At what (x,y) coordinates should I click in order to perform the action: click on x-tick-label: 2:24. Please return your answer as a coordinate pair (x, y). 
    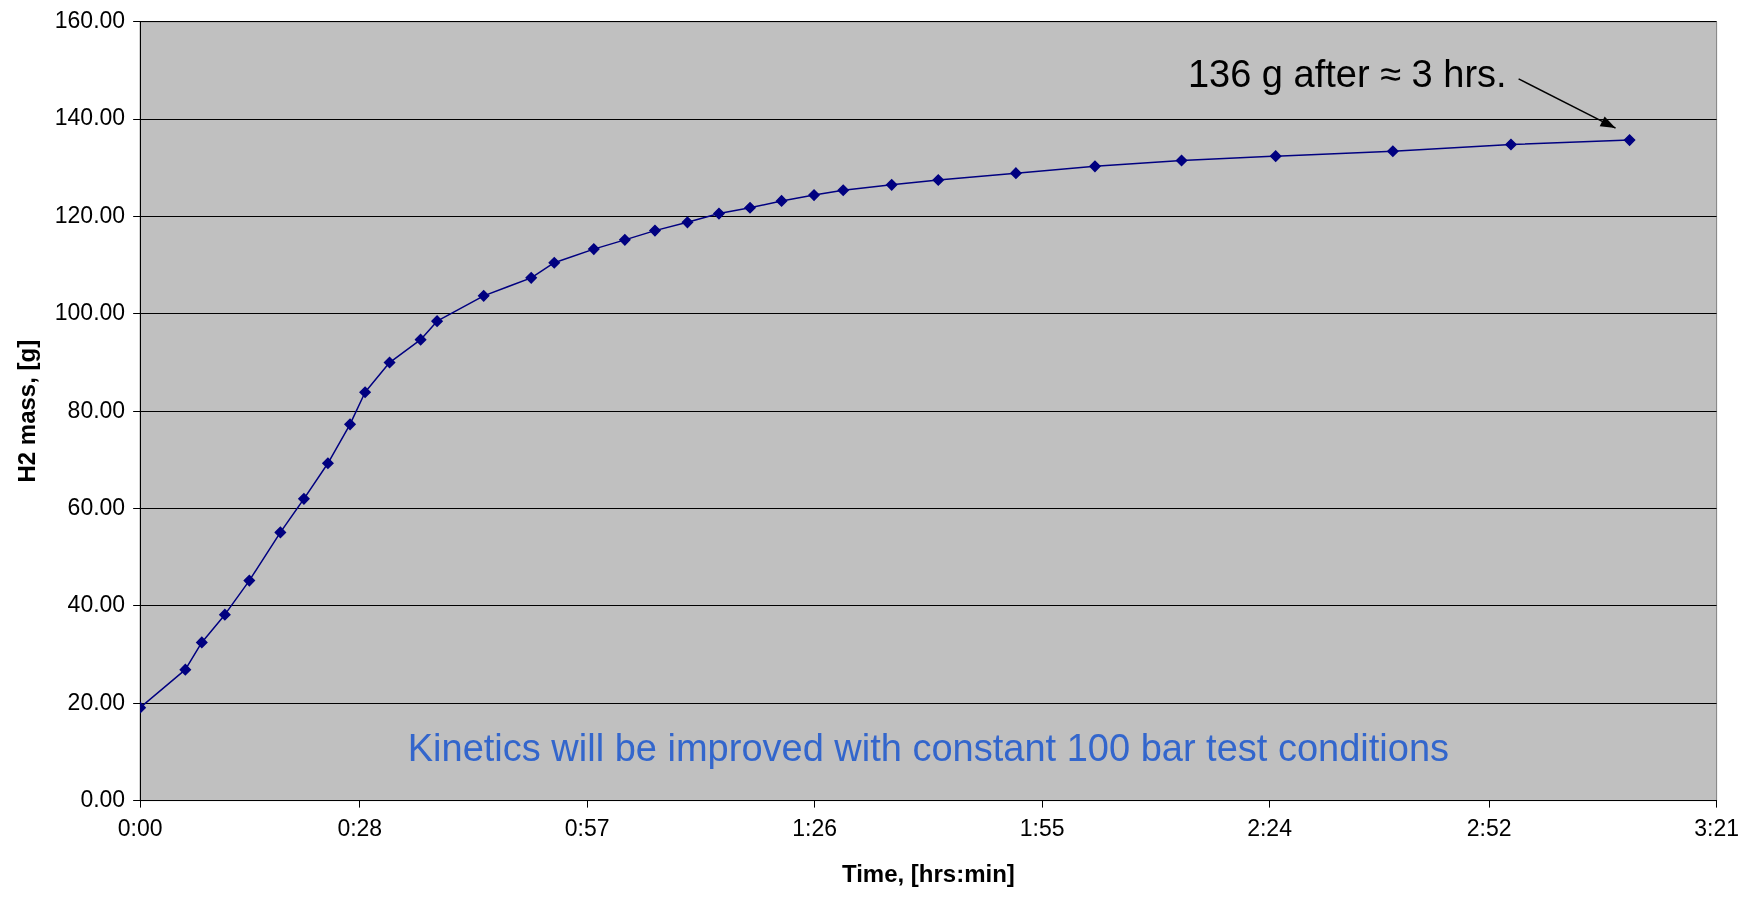
    Looking at the image, I should click on (1270, 827).